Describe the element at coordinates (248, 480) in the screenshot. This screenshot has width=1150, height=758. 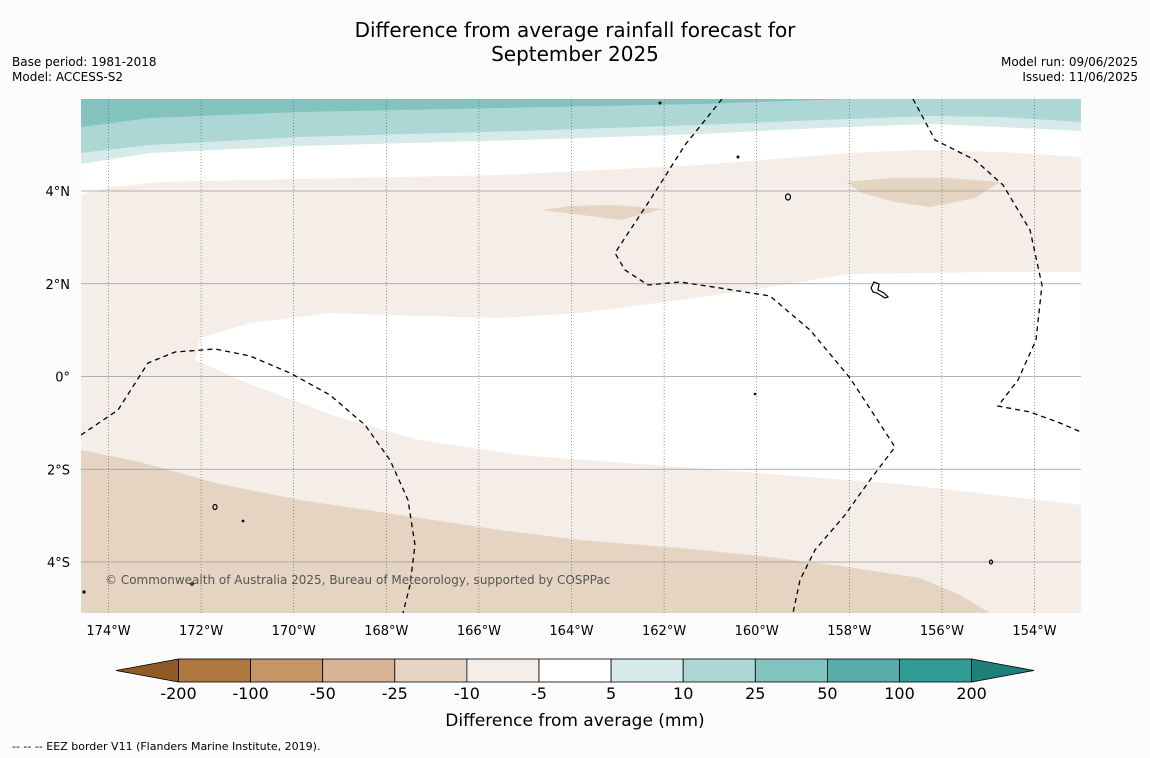
I see `eez-border-line-west` at that location.